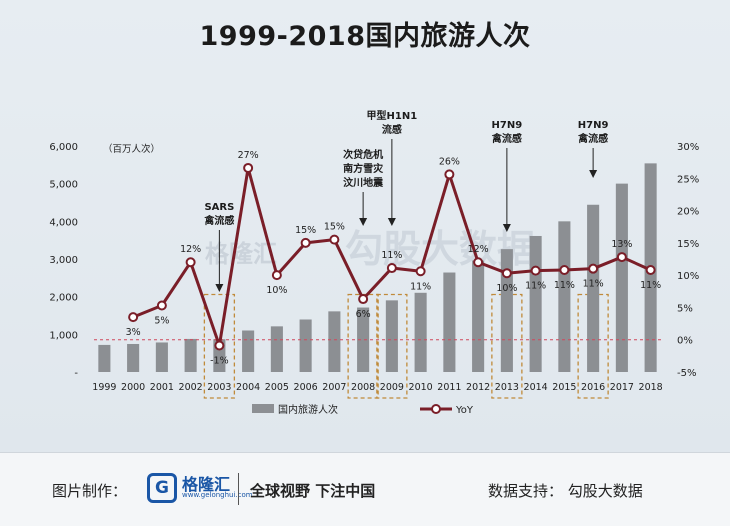 The height and width of the screenshot is (526, 730). Describe the element at coordinates (535, 270) in the screenshot. I see `yoy-point-2014` at that location.